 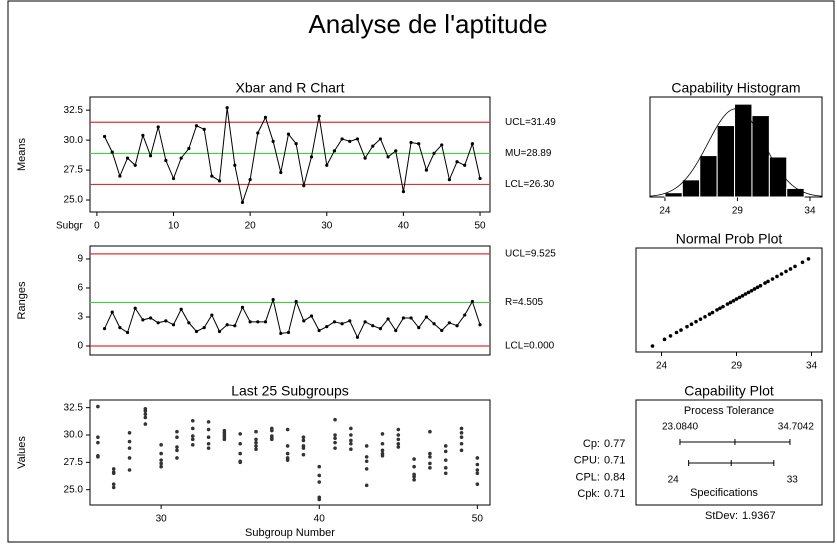 I want to click on spec-label: 33, so click(x=793, y=480).